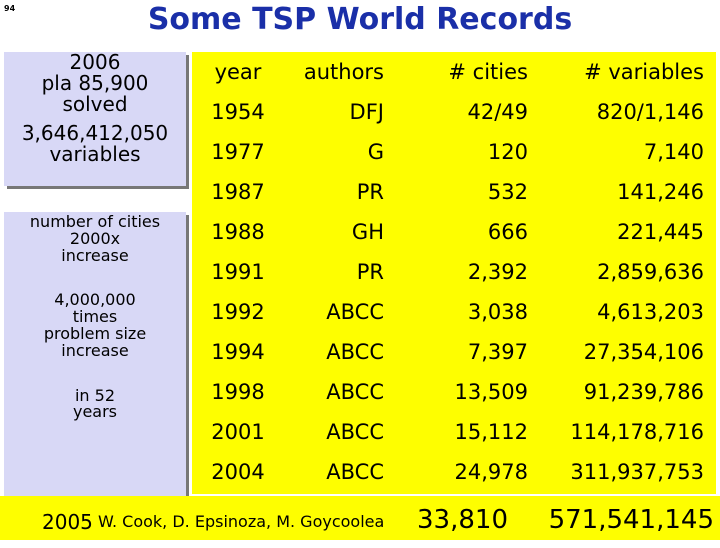 This screenshot has width=720, height=548. I want to click on cell-year: 1998, so click(238, 392).